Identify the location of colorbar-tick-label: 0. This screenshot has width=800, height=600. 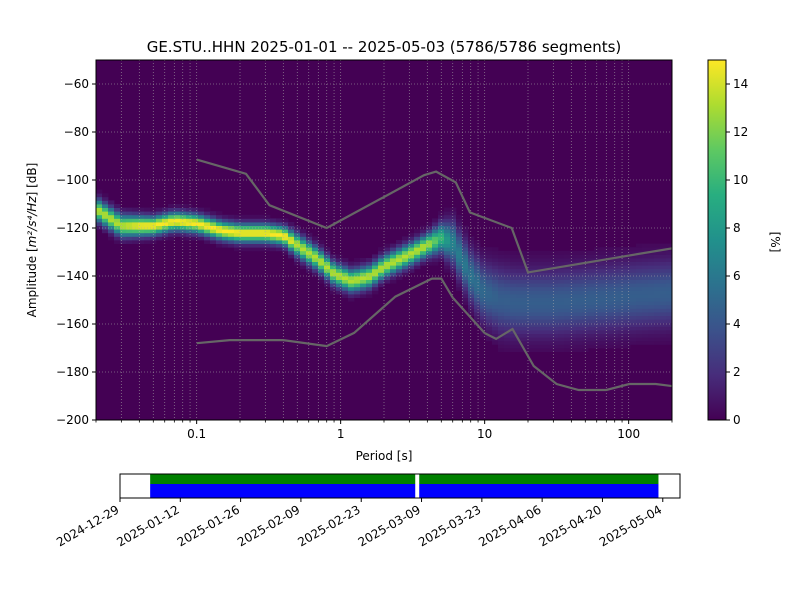
(737, 420).